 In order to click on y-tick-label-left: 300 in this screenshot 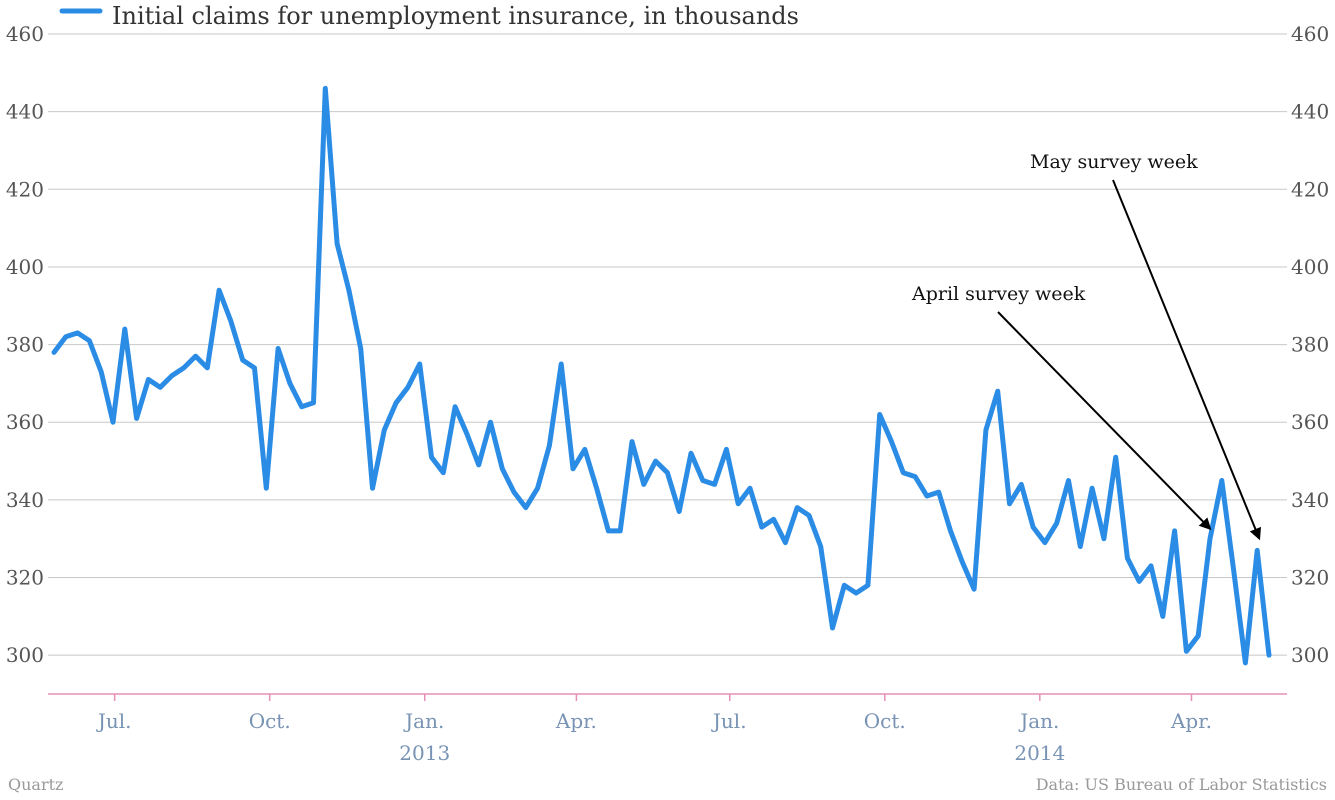, I will do `click(25, 655)`.